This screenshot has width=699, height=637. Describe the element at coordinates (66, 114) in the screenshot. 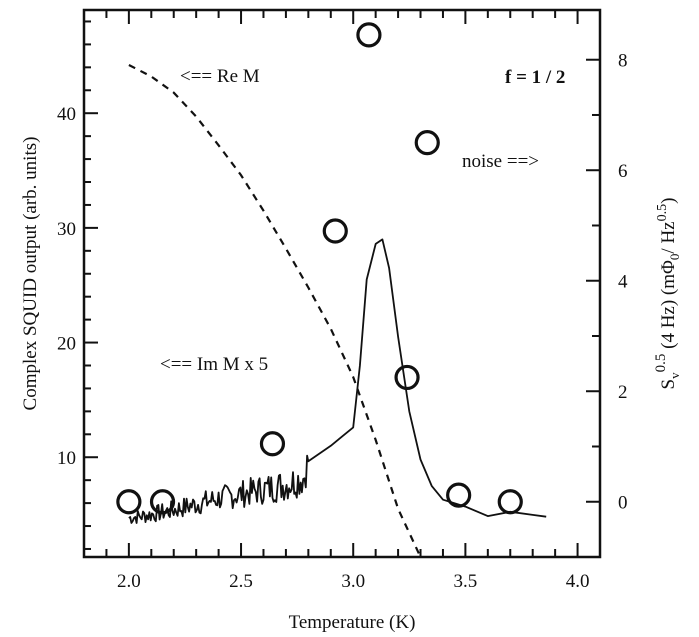

I see `y-left-tick-label: 40` at that location.